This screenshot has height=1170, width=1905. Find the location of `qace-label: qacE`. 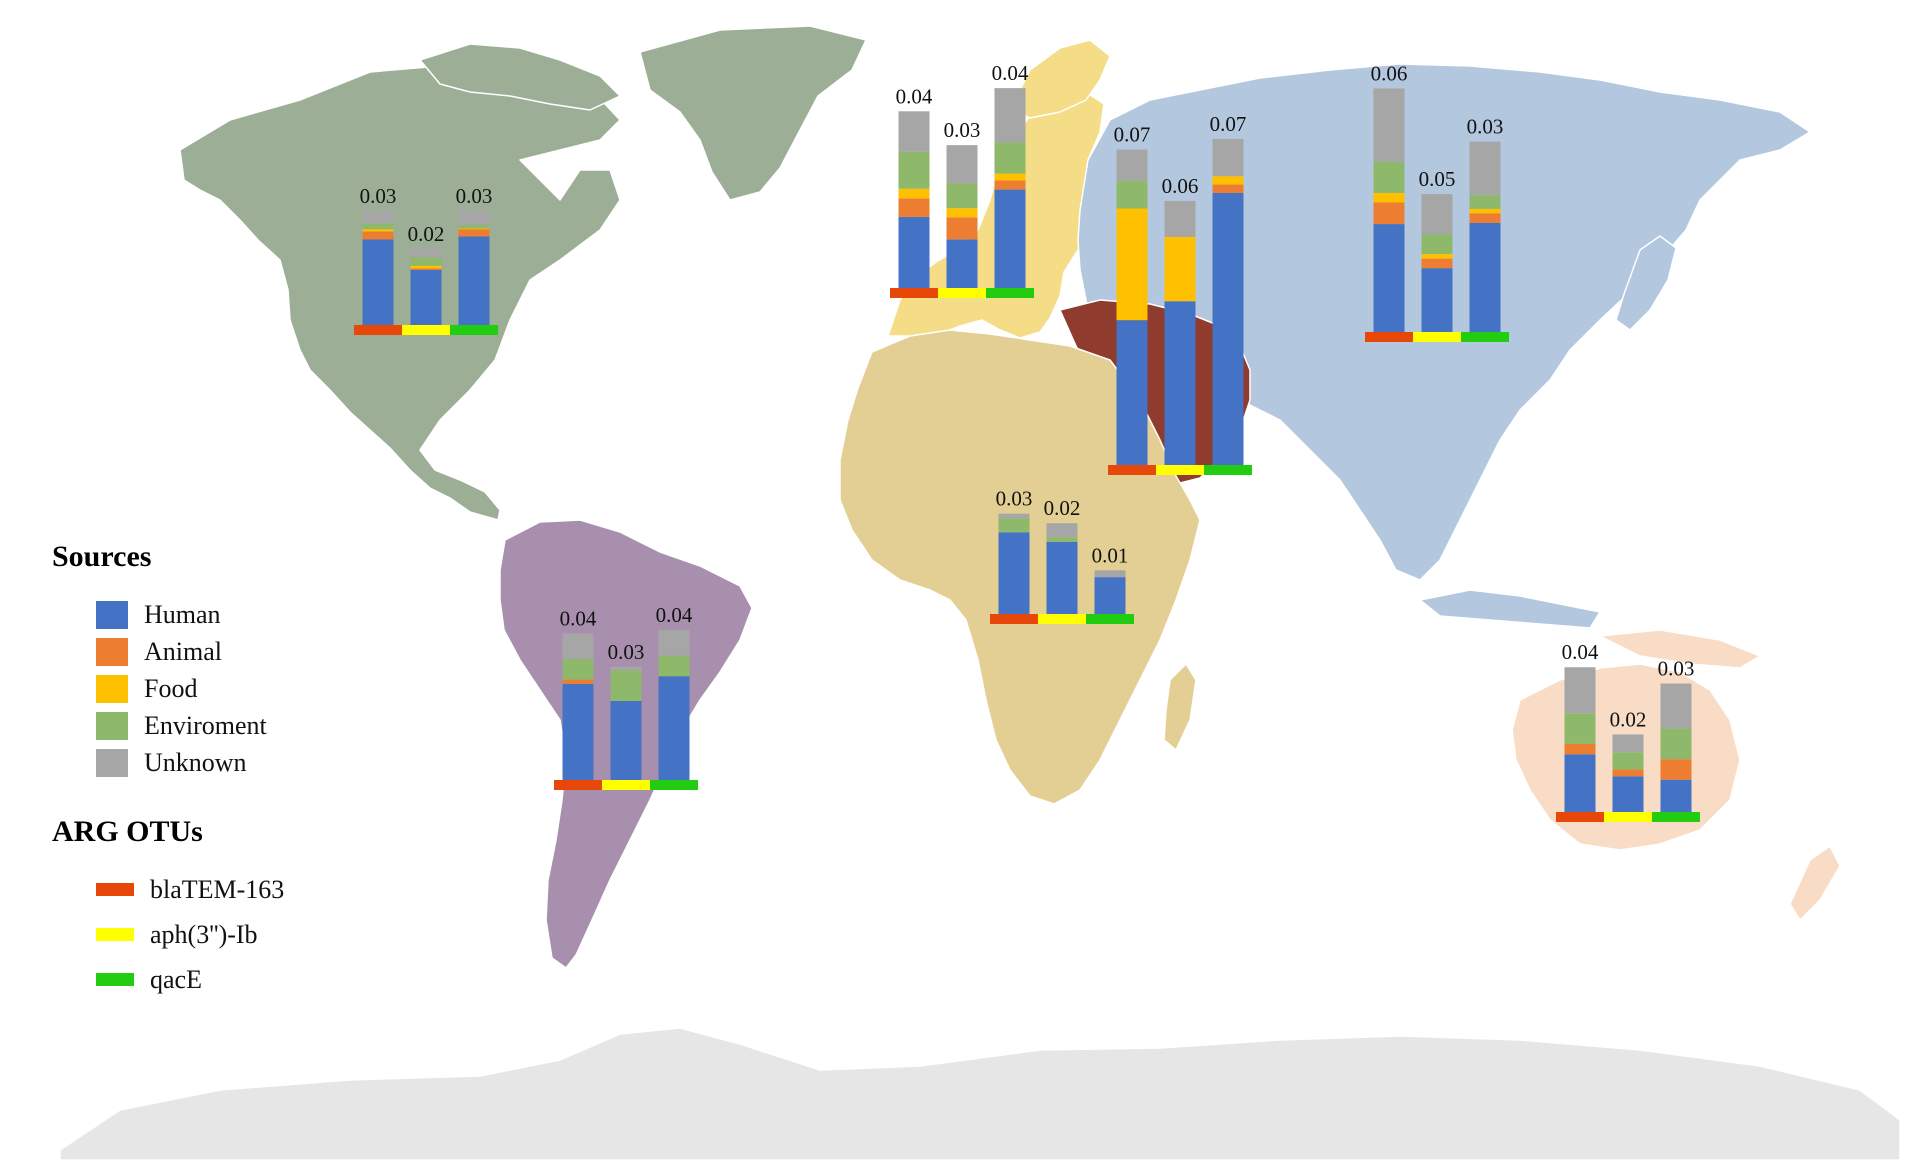

qace-label: qacE is located at coordinates (176, 979).